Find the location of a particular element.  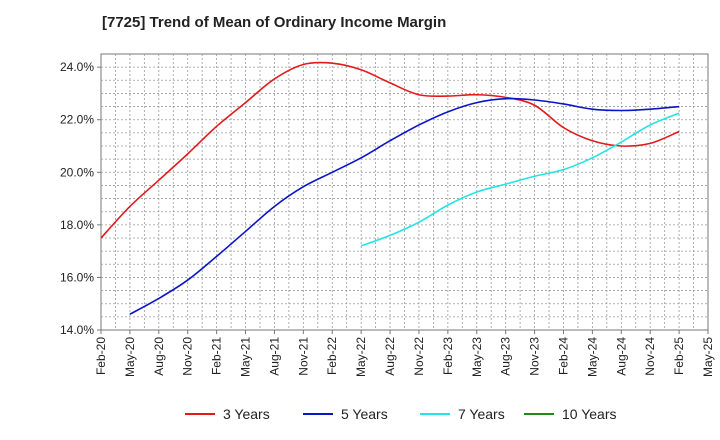

x-tick-label: Nov-24 is located at coordinates (650, 356).